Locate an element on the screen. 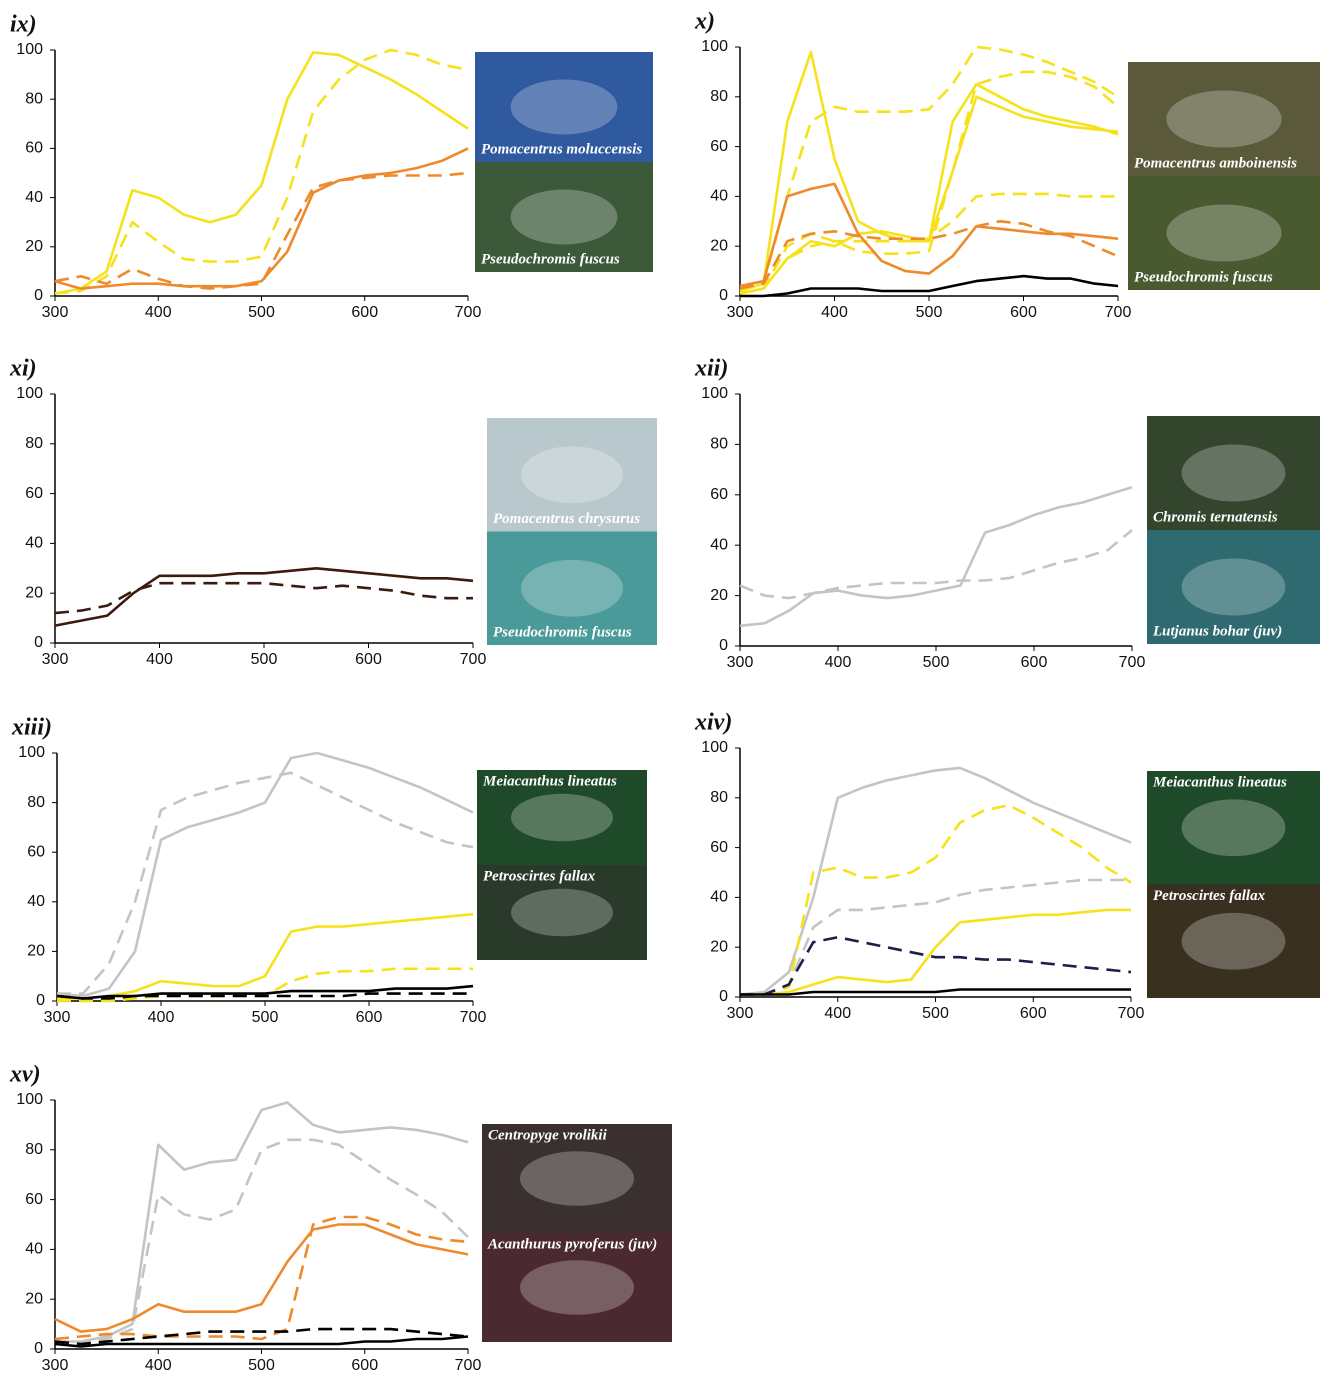 This screenshot has width=1325, height=1381. panel-title: ix) is located at coordinates (23, 25).